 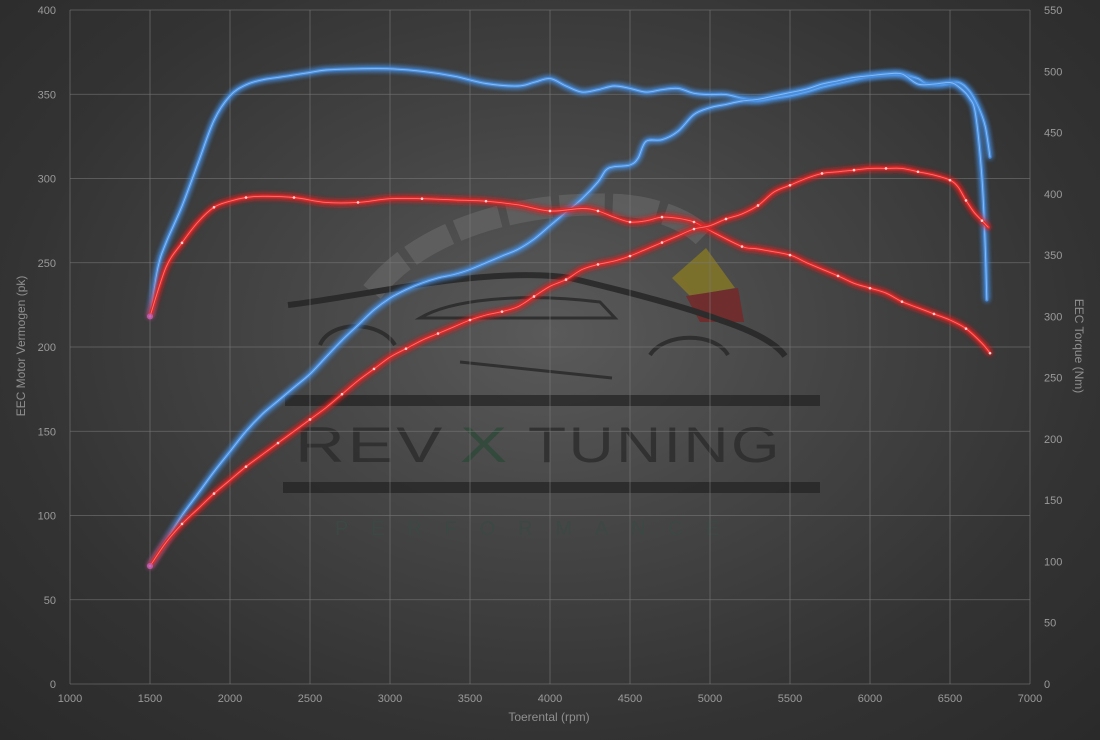 What do you see at coordinates (950, 699) in the screenshot?
I see `x-tick-label: 6500` at bounding box center [950, 699].